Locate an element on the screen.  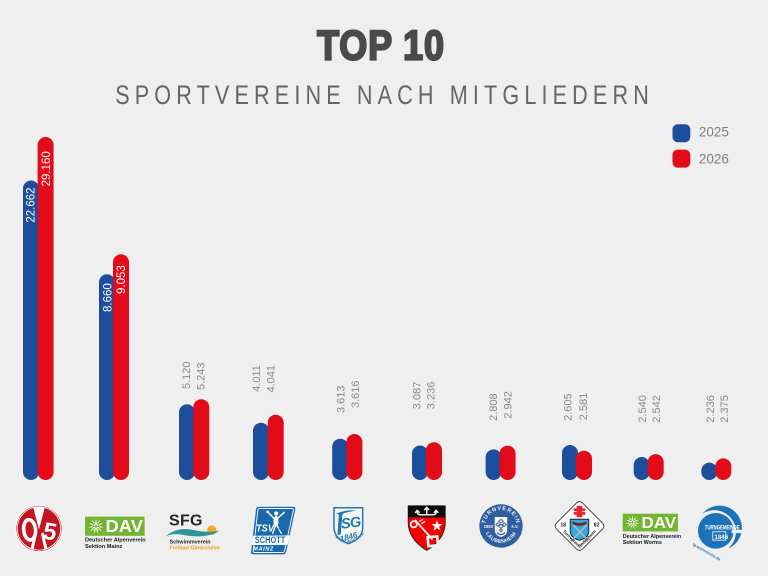
svg-text: 2.375 is located at coordinates (725, 409).